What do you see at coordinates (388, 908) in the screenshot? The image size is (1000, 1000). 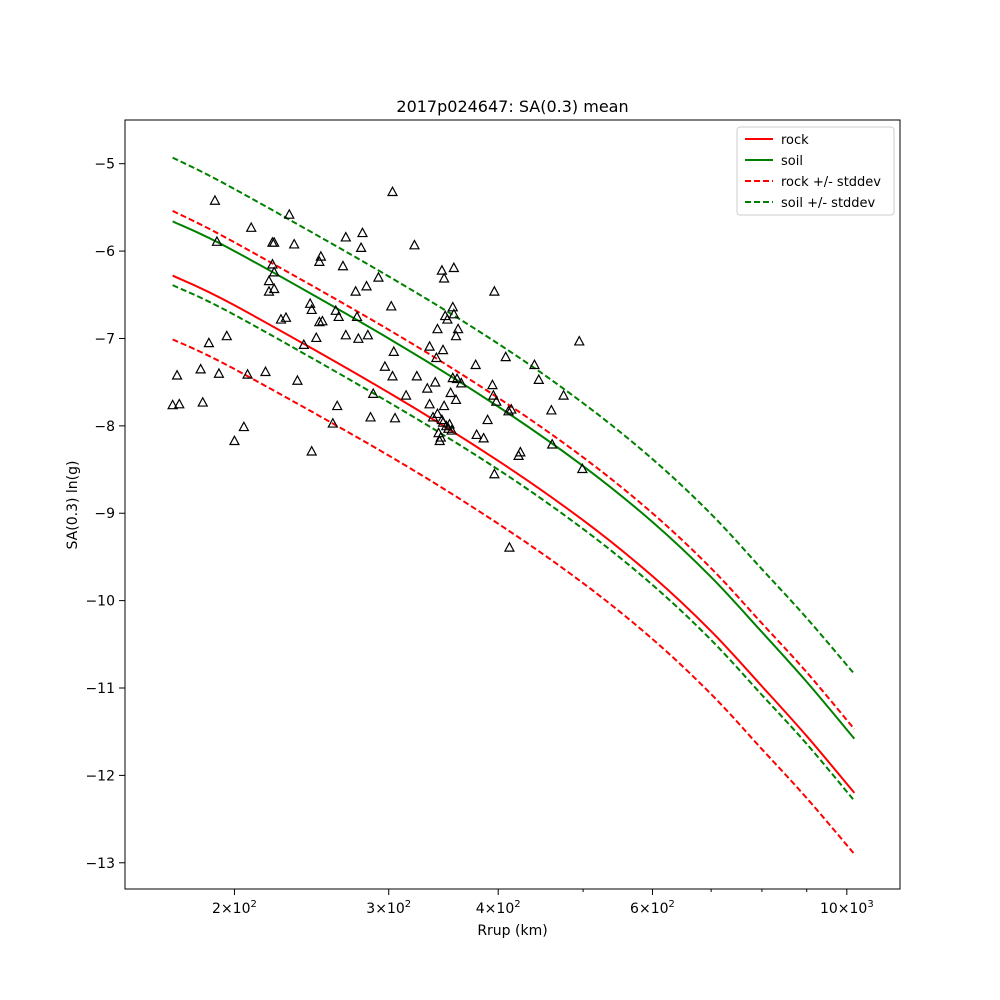 I see `x-tick-label: 3×102` at bounding box center [388, 908].